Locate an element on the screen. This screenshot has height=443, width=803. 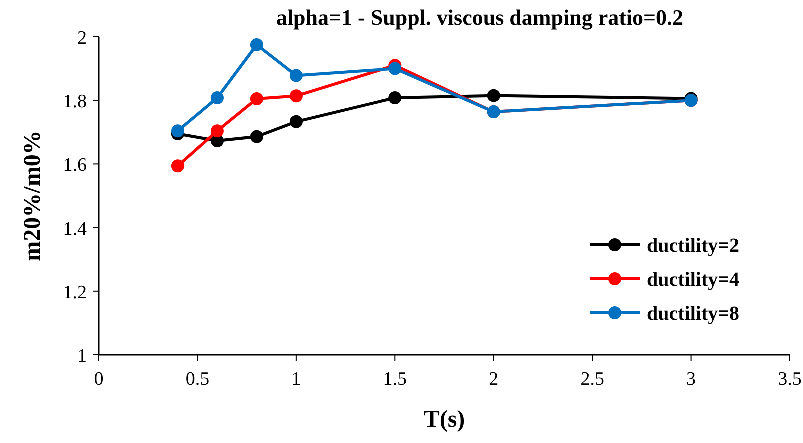
x-tick-label: 2.5 is located at coordinates (592, 379).